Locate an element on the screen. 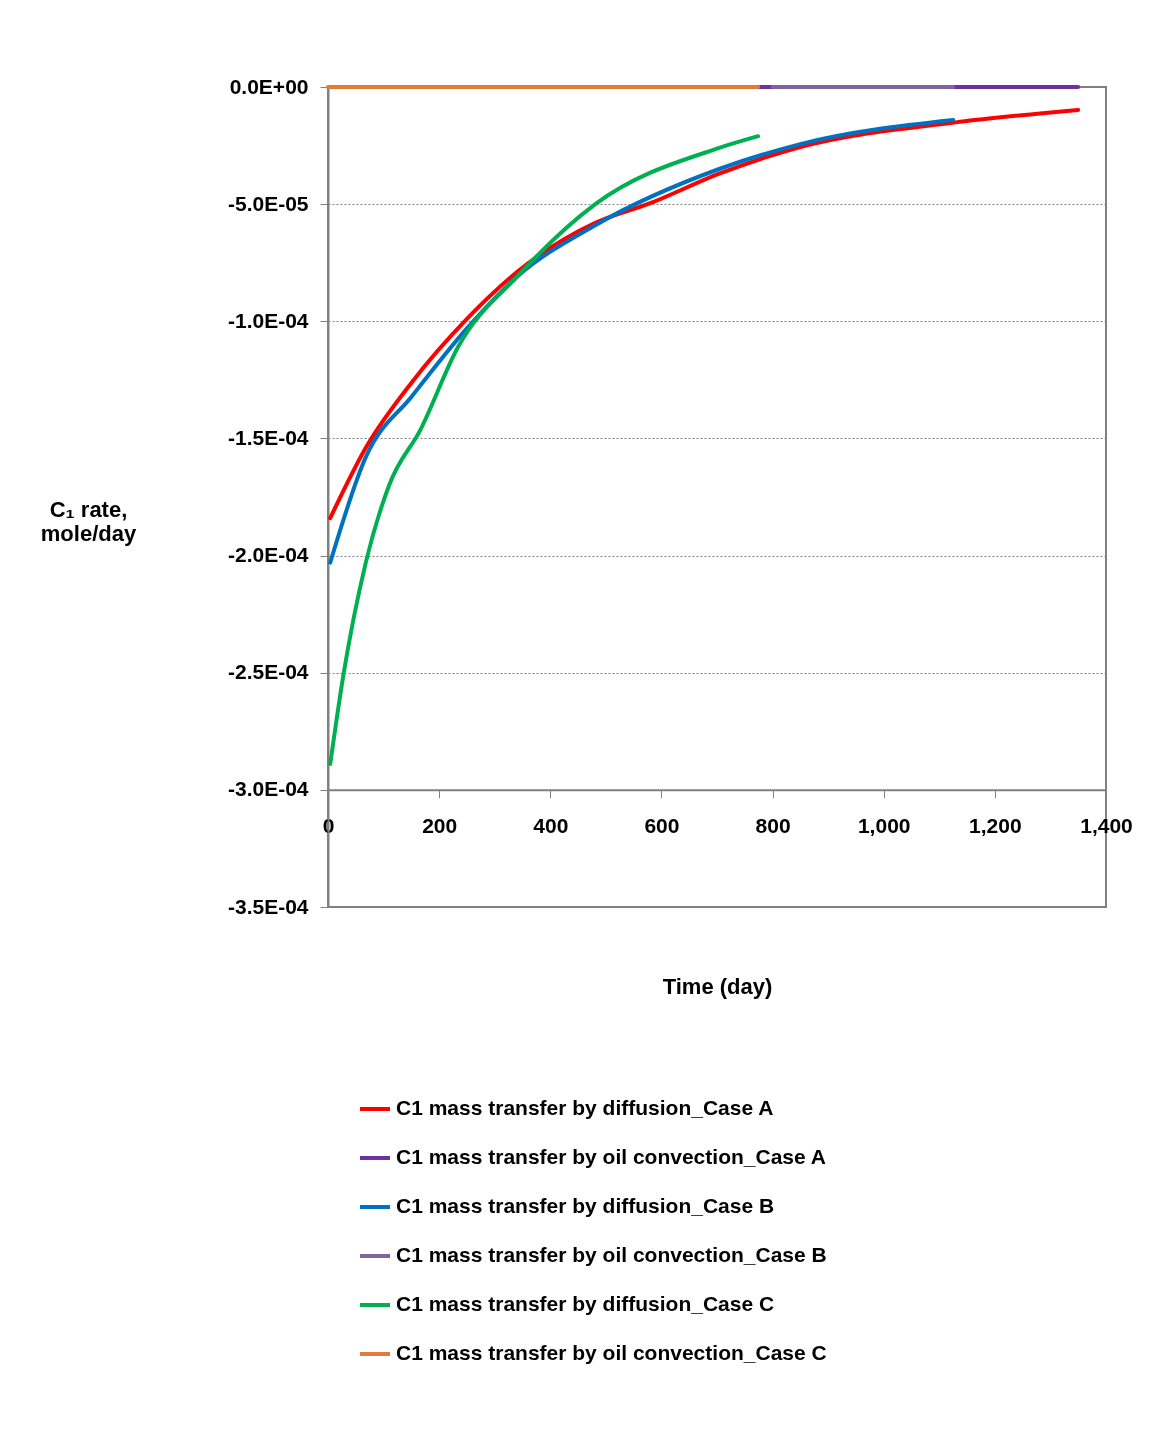  y-tick-label: -2.5E-04 is located at coordinates (268, 672).